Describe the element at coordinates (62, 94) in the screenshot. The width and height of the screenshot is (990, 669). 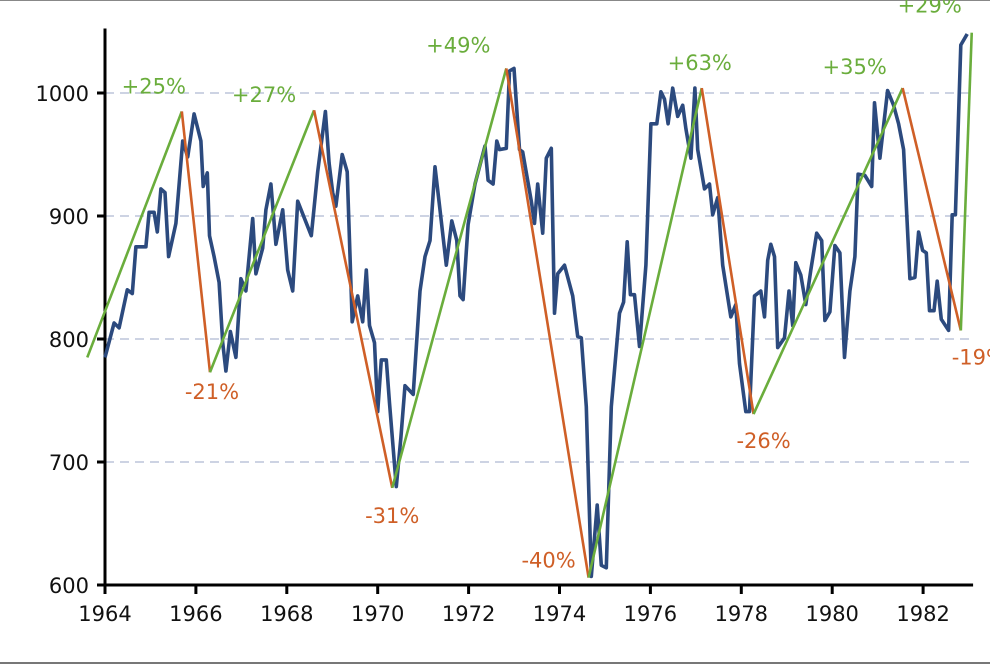
I see `y-tick-label: 1000` at that location.